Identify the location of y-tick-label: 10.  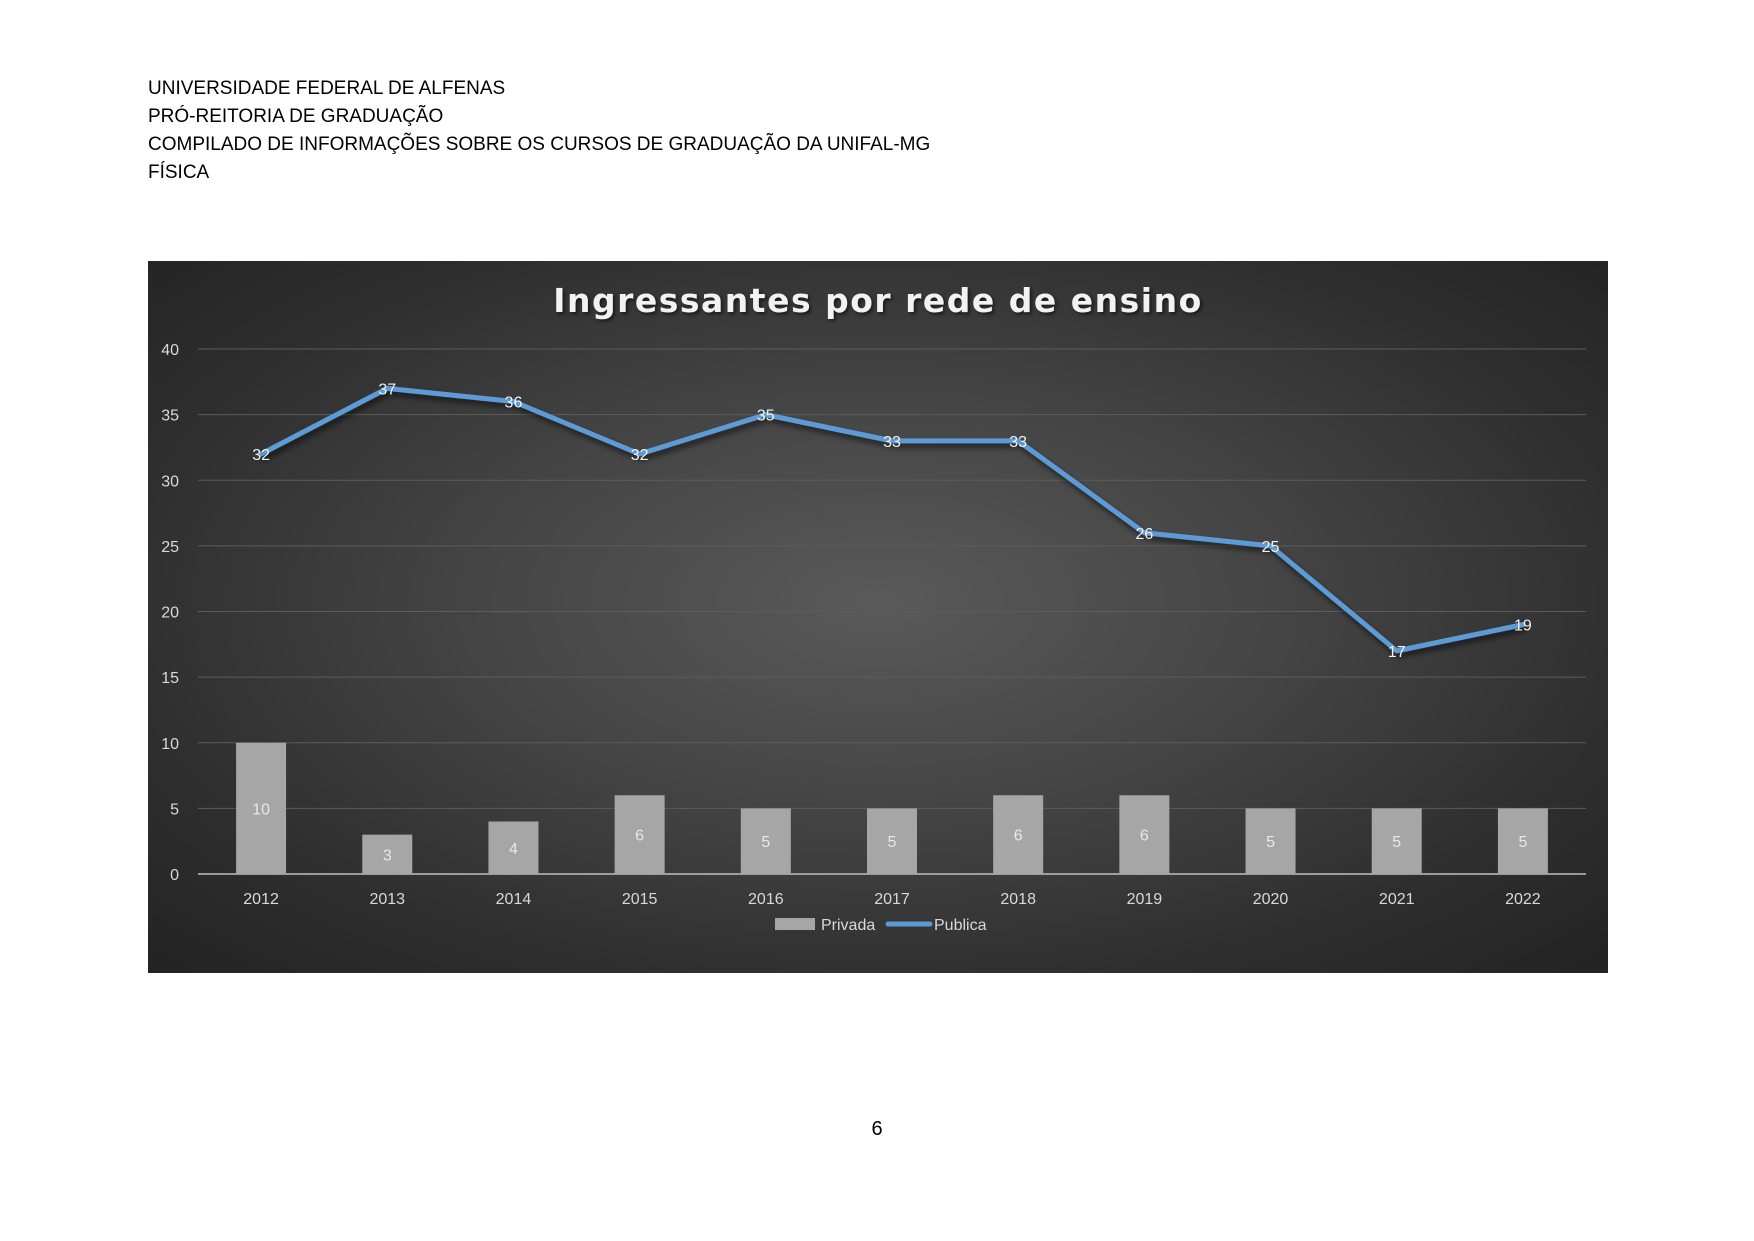
(170, 744).